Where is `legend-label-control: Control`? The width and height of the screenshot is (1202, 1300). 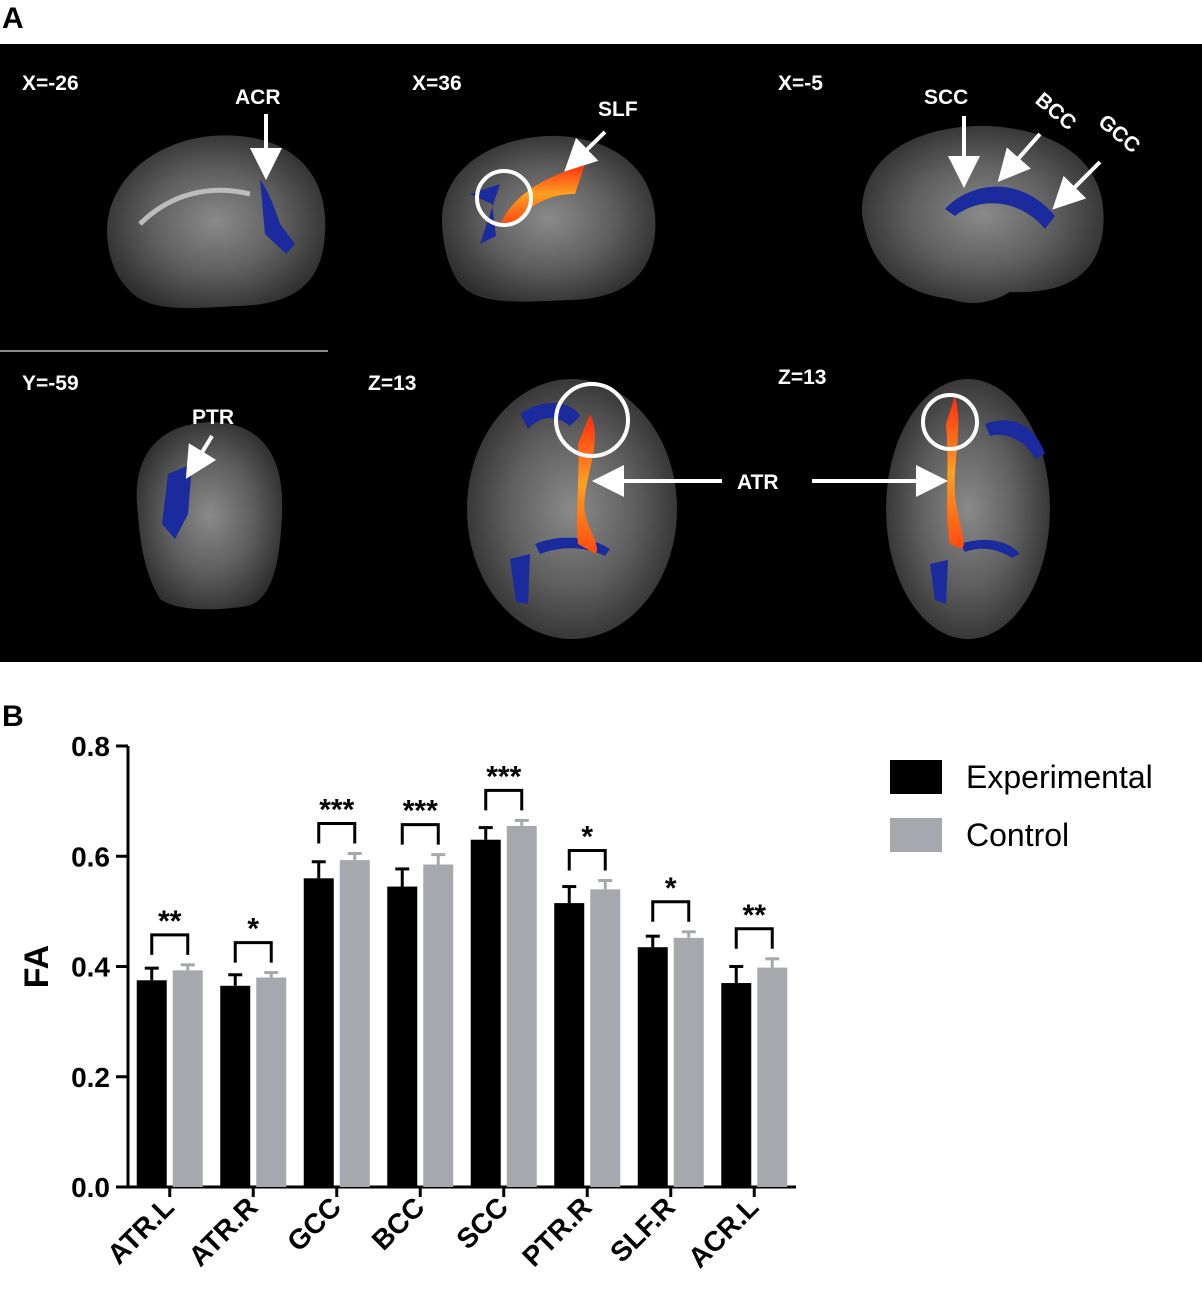 legend-label-control: Control is located at coordinates (1017, 835).